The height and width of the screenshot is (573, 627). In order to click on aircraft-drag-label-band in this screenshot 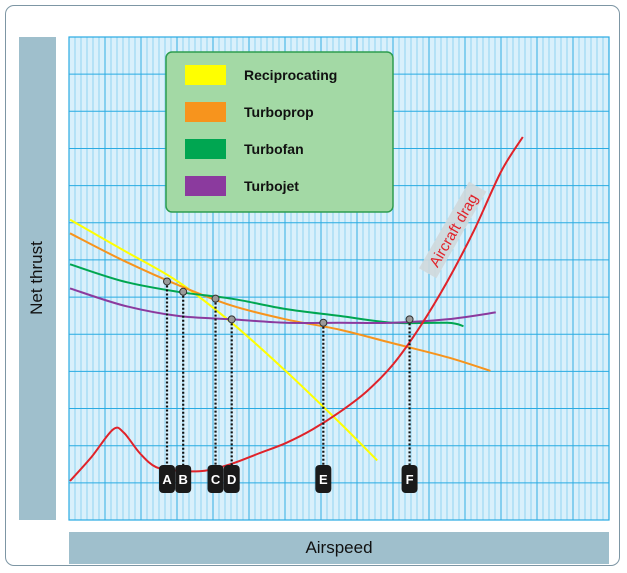, I will do `click(453, 230)`.